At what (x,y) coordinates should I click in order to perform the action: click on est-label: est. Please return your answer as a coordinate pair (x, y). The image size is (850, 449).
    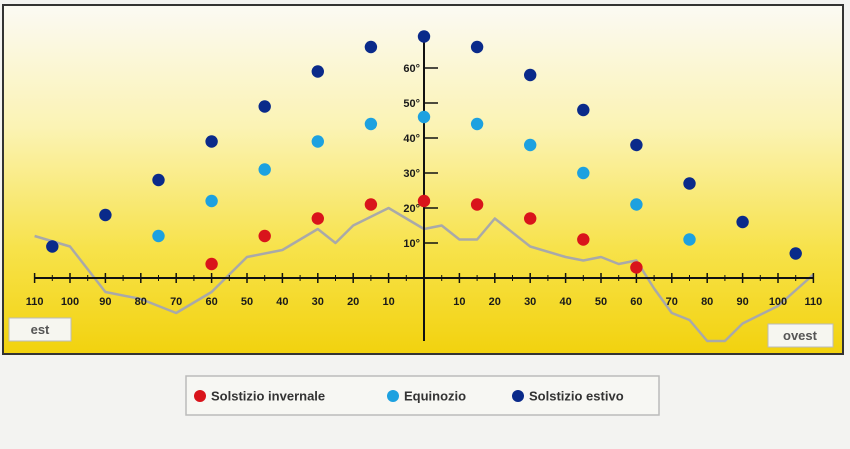
    Looking at the image, I should click on (40, 329).